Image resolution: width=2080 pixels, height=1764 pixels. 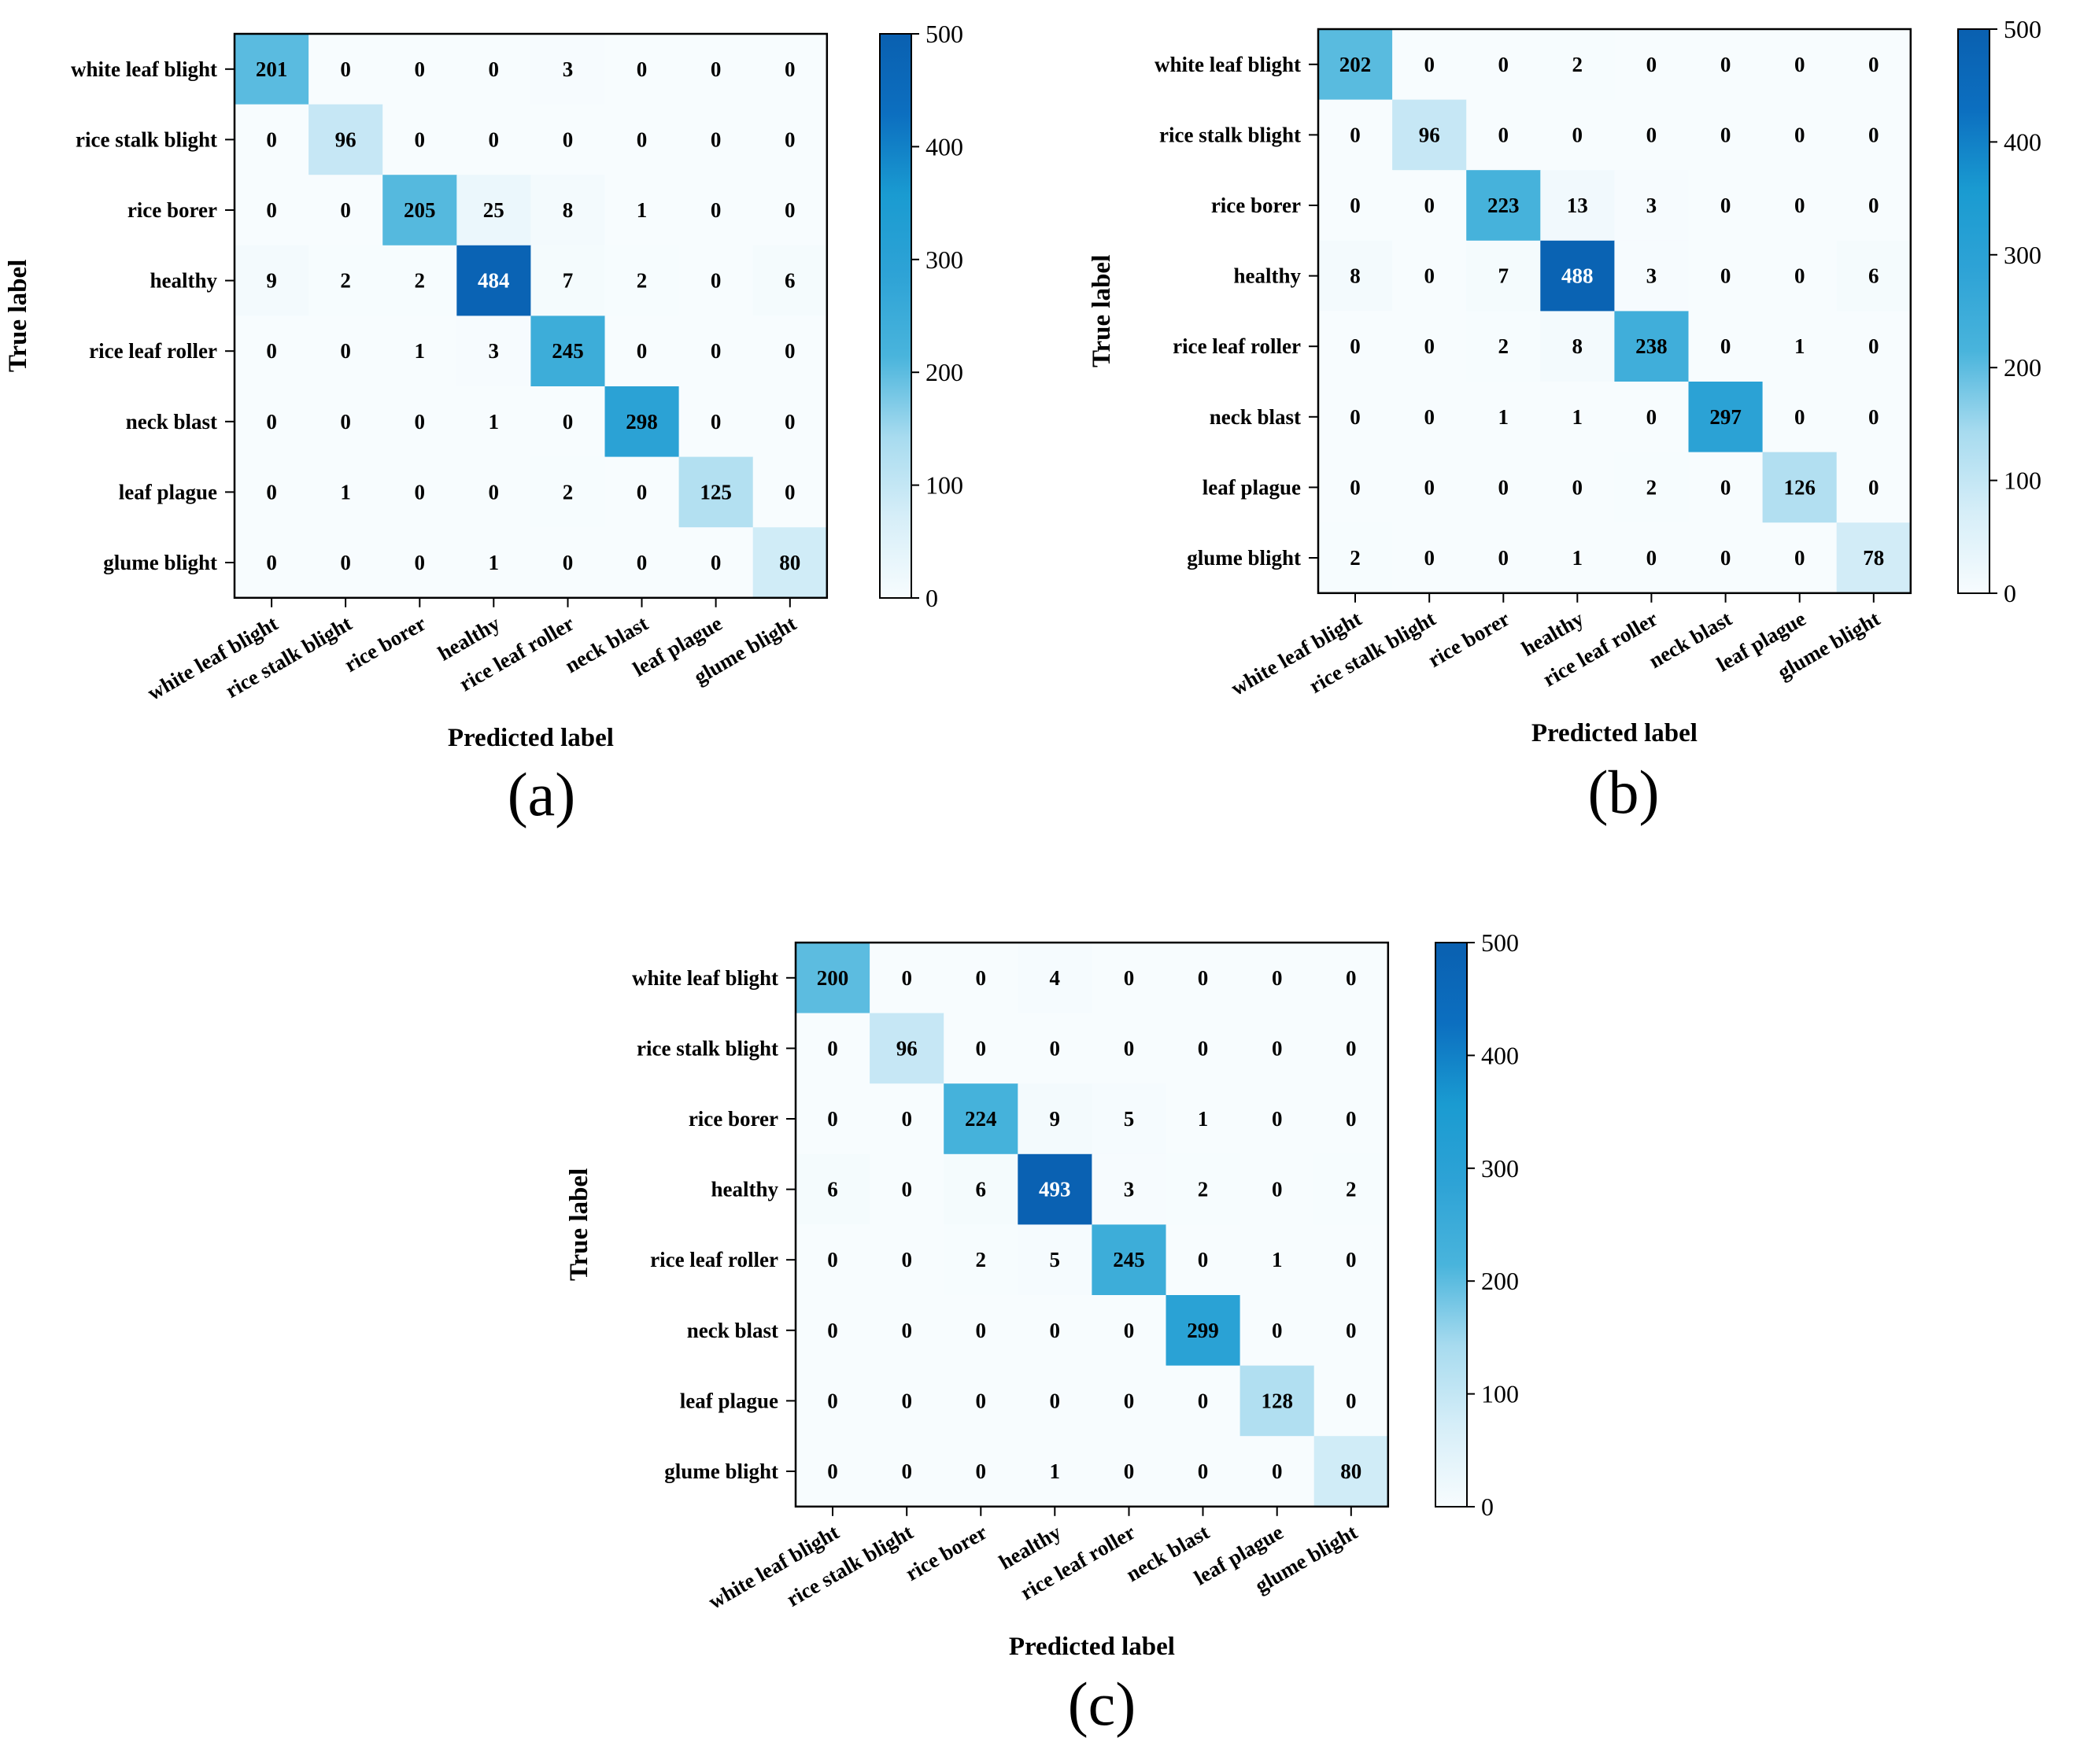 What do you see at coordinates (569, 281) in the screenshot?
I see `cell-value: 7` at bounding box center [569, 281].